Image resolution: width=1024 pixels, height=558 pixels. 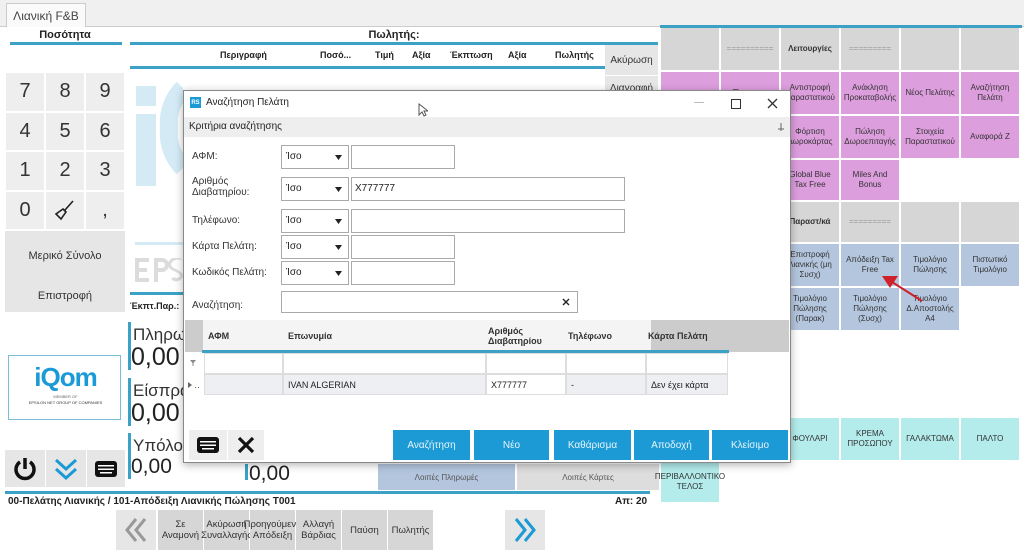 I want to click on key-clear, so click(x=65, y=210).